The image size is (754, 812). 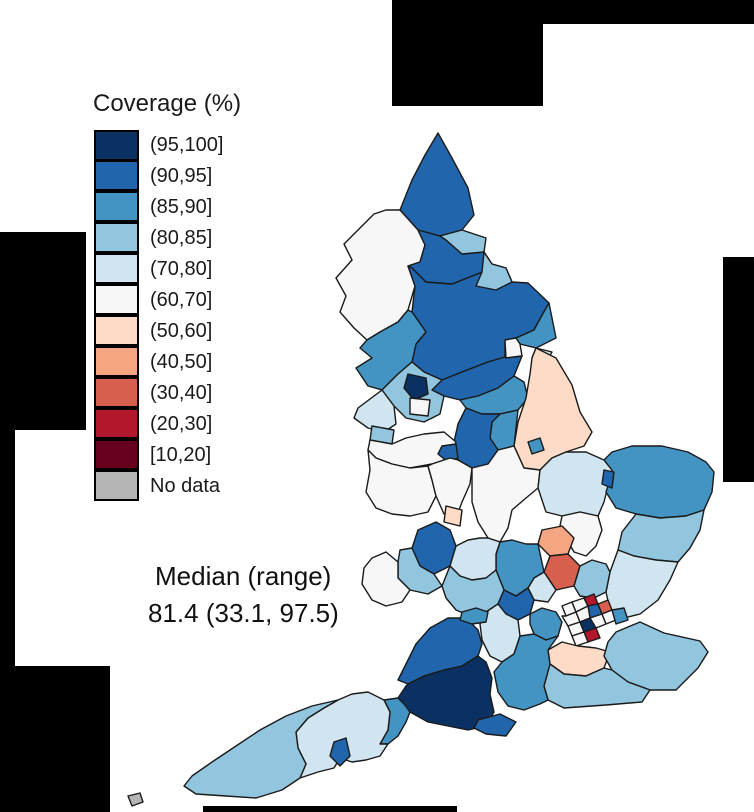 What do you see at coordinates (420, 407) in the screenshot?
I see `region-manchester-white` at bounding box center [420, 407].